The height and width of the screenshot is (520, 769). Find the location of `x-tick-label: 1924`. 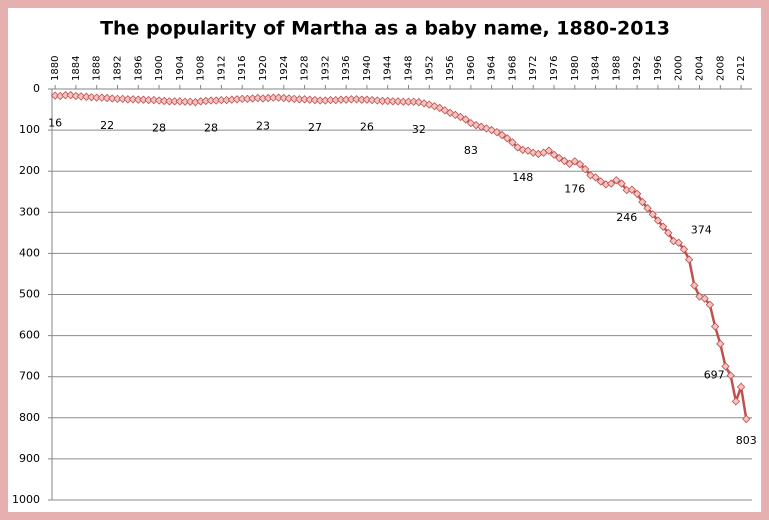

x-tick-label: 1924 is located at coordinates (284, 68).